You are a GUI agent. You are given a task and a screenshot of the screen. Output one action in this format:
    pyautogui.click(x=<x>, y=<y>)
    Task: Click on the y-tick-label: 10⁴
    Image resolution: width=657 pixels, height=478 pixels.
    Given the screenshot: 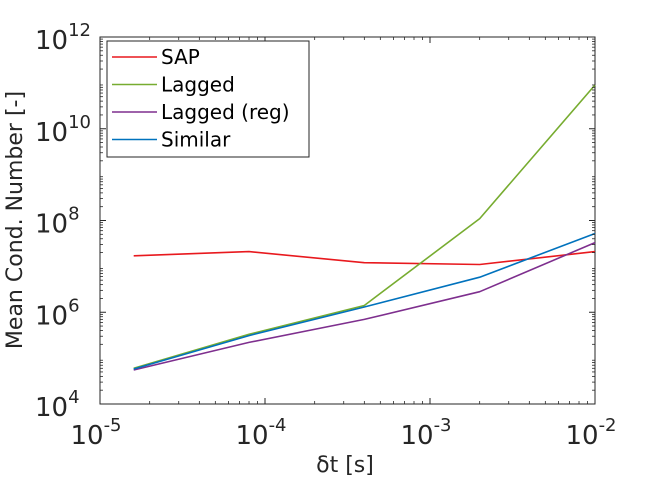 What is the action you would take?
    pyautogui.click(x=57, y=405)
    